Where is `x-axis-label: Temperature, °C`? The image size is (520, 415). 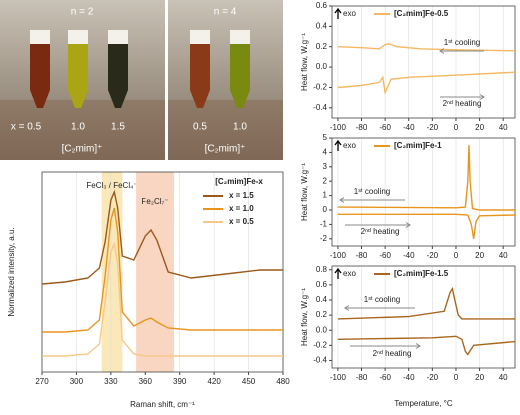 x-axis-label: Temperature, °C is located at coordinates (423, 403).